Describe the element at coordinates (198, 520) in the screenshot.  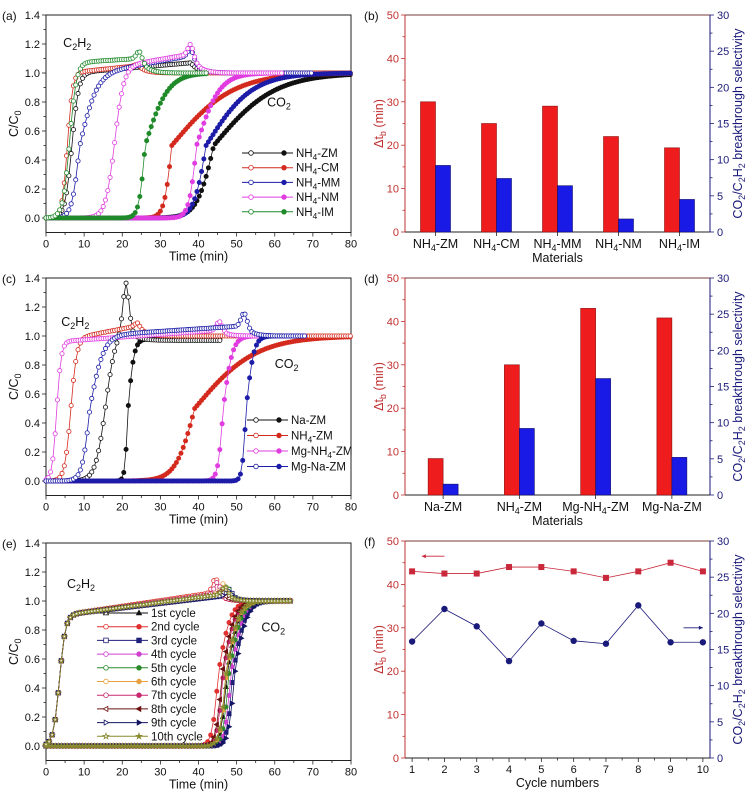
I see `x-axis-title: Time (min)` at that location.